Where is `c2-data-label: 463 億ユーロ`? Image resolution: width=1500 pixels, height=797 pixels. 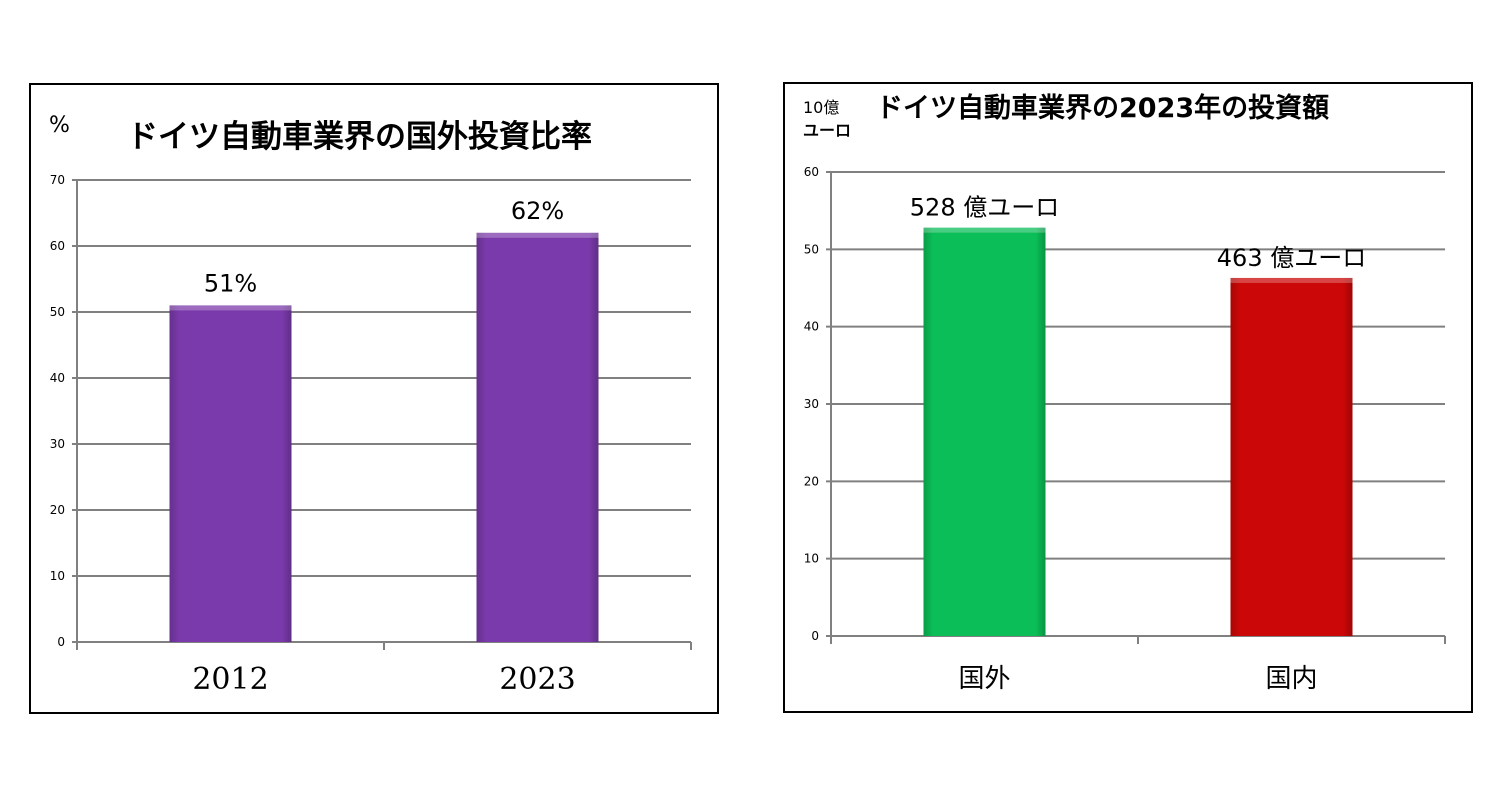
c2-data-label: 463 億ユーロ is located at coordinates (1291, 258).